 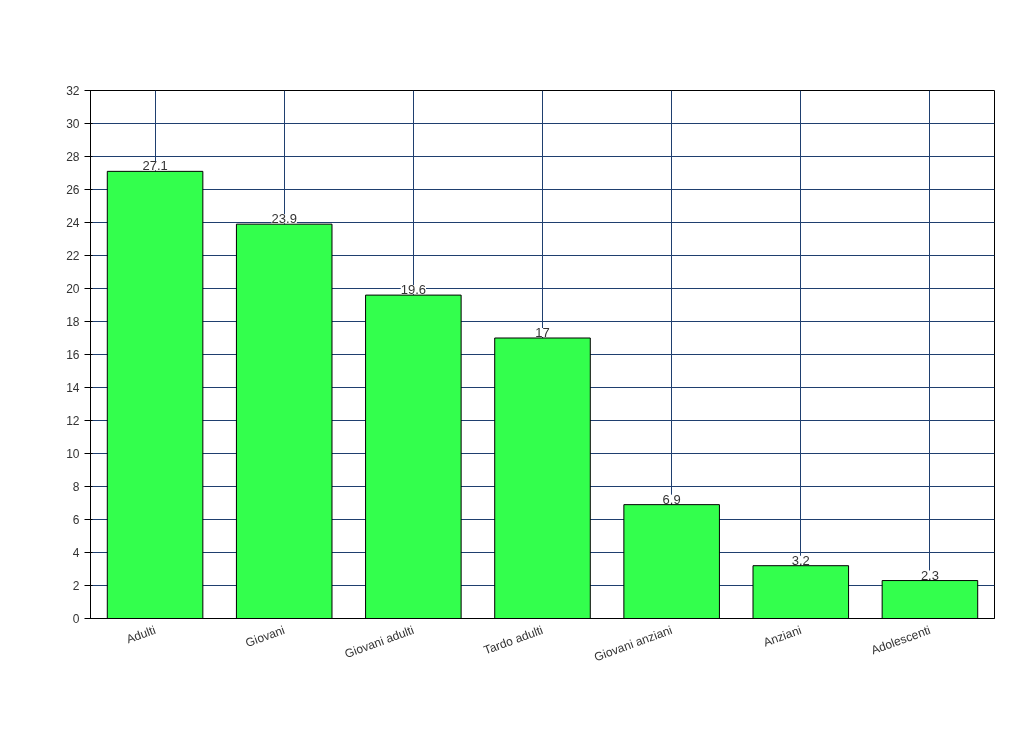 I want to click on y-tick-label: 22, so click(x=73, y=256).